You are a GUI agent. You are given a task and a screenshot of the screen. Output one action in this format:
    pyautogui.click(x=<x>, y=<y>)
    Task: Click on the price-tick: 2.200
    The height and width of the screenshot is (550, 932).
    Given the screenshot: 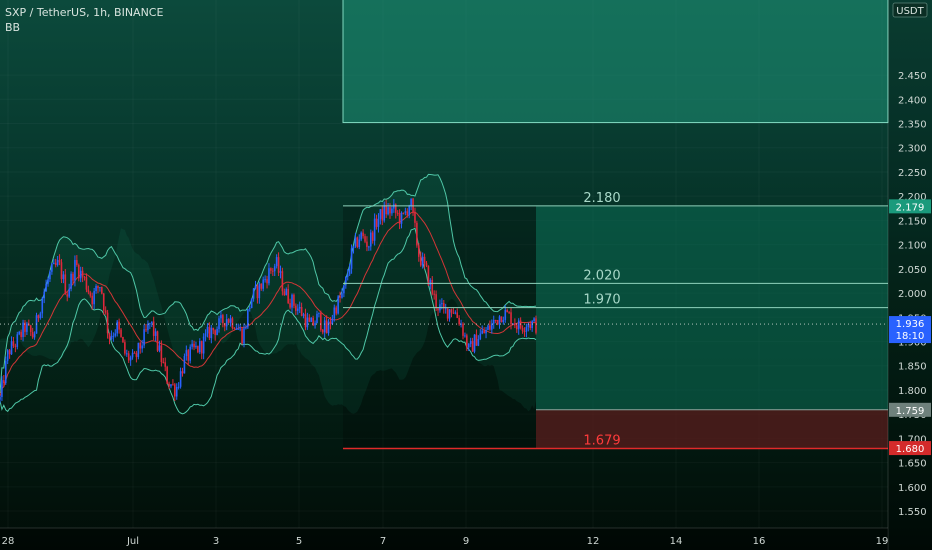 What is the action you would take?
    pyautogui.click(x=912, y=197)
    